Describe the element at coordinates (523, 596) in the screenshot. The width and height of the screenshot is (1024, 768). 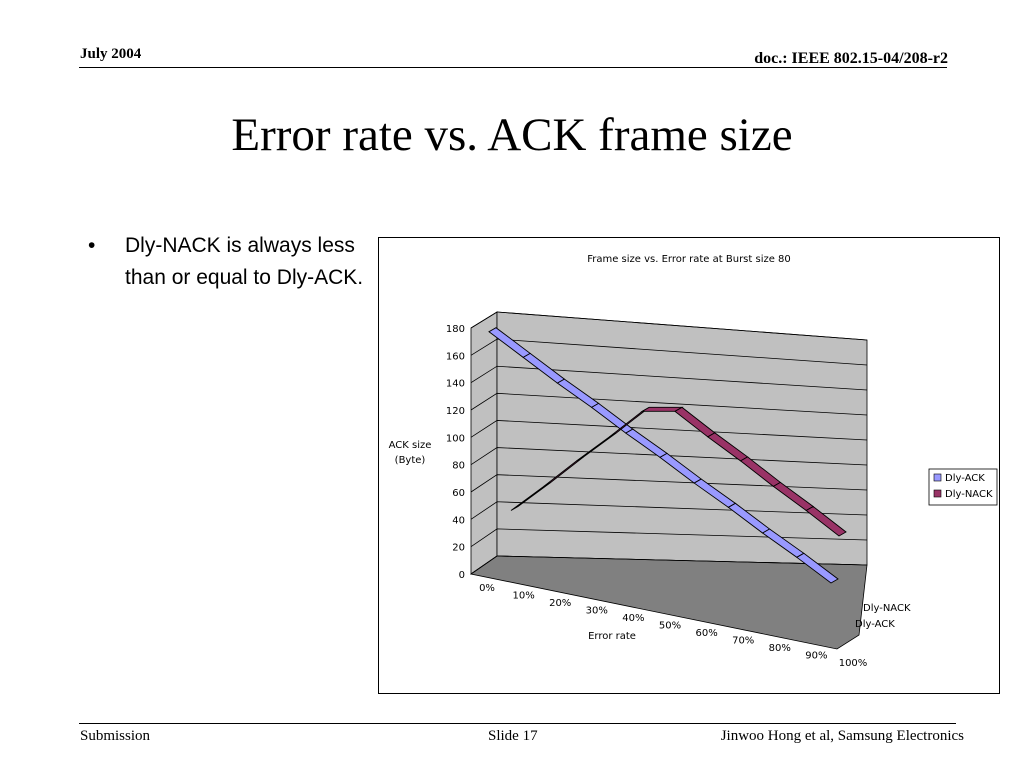
I see `x-tick-label: 10%` at that location.